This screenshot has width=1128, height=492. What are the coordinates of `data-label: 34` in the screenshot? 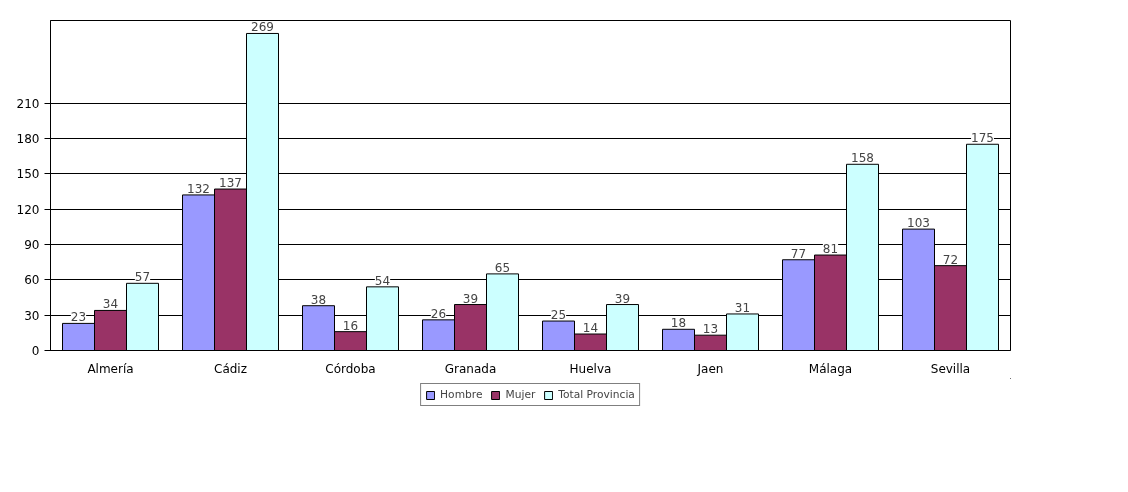 It's located at (110, 304).